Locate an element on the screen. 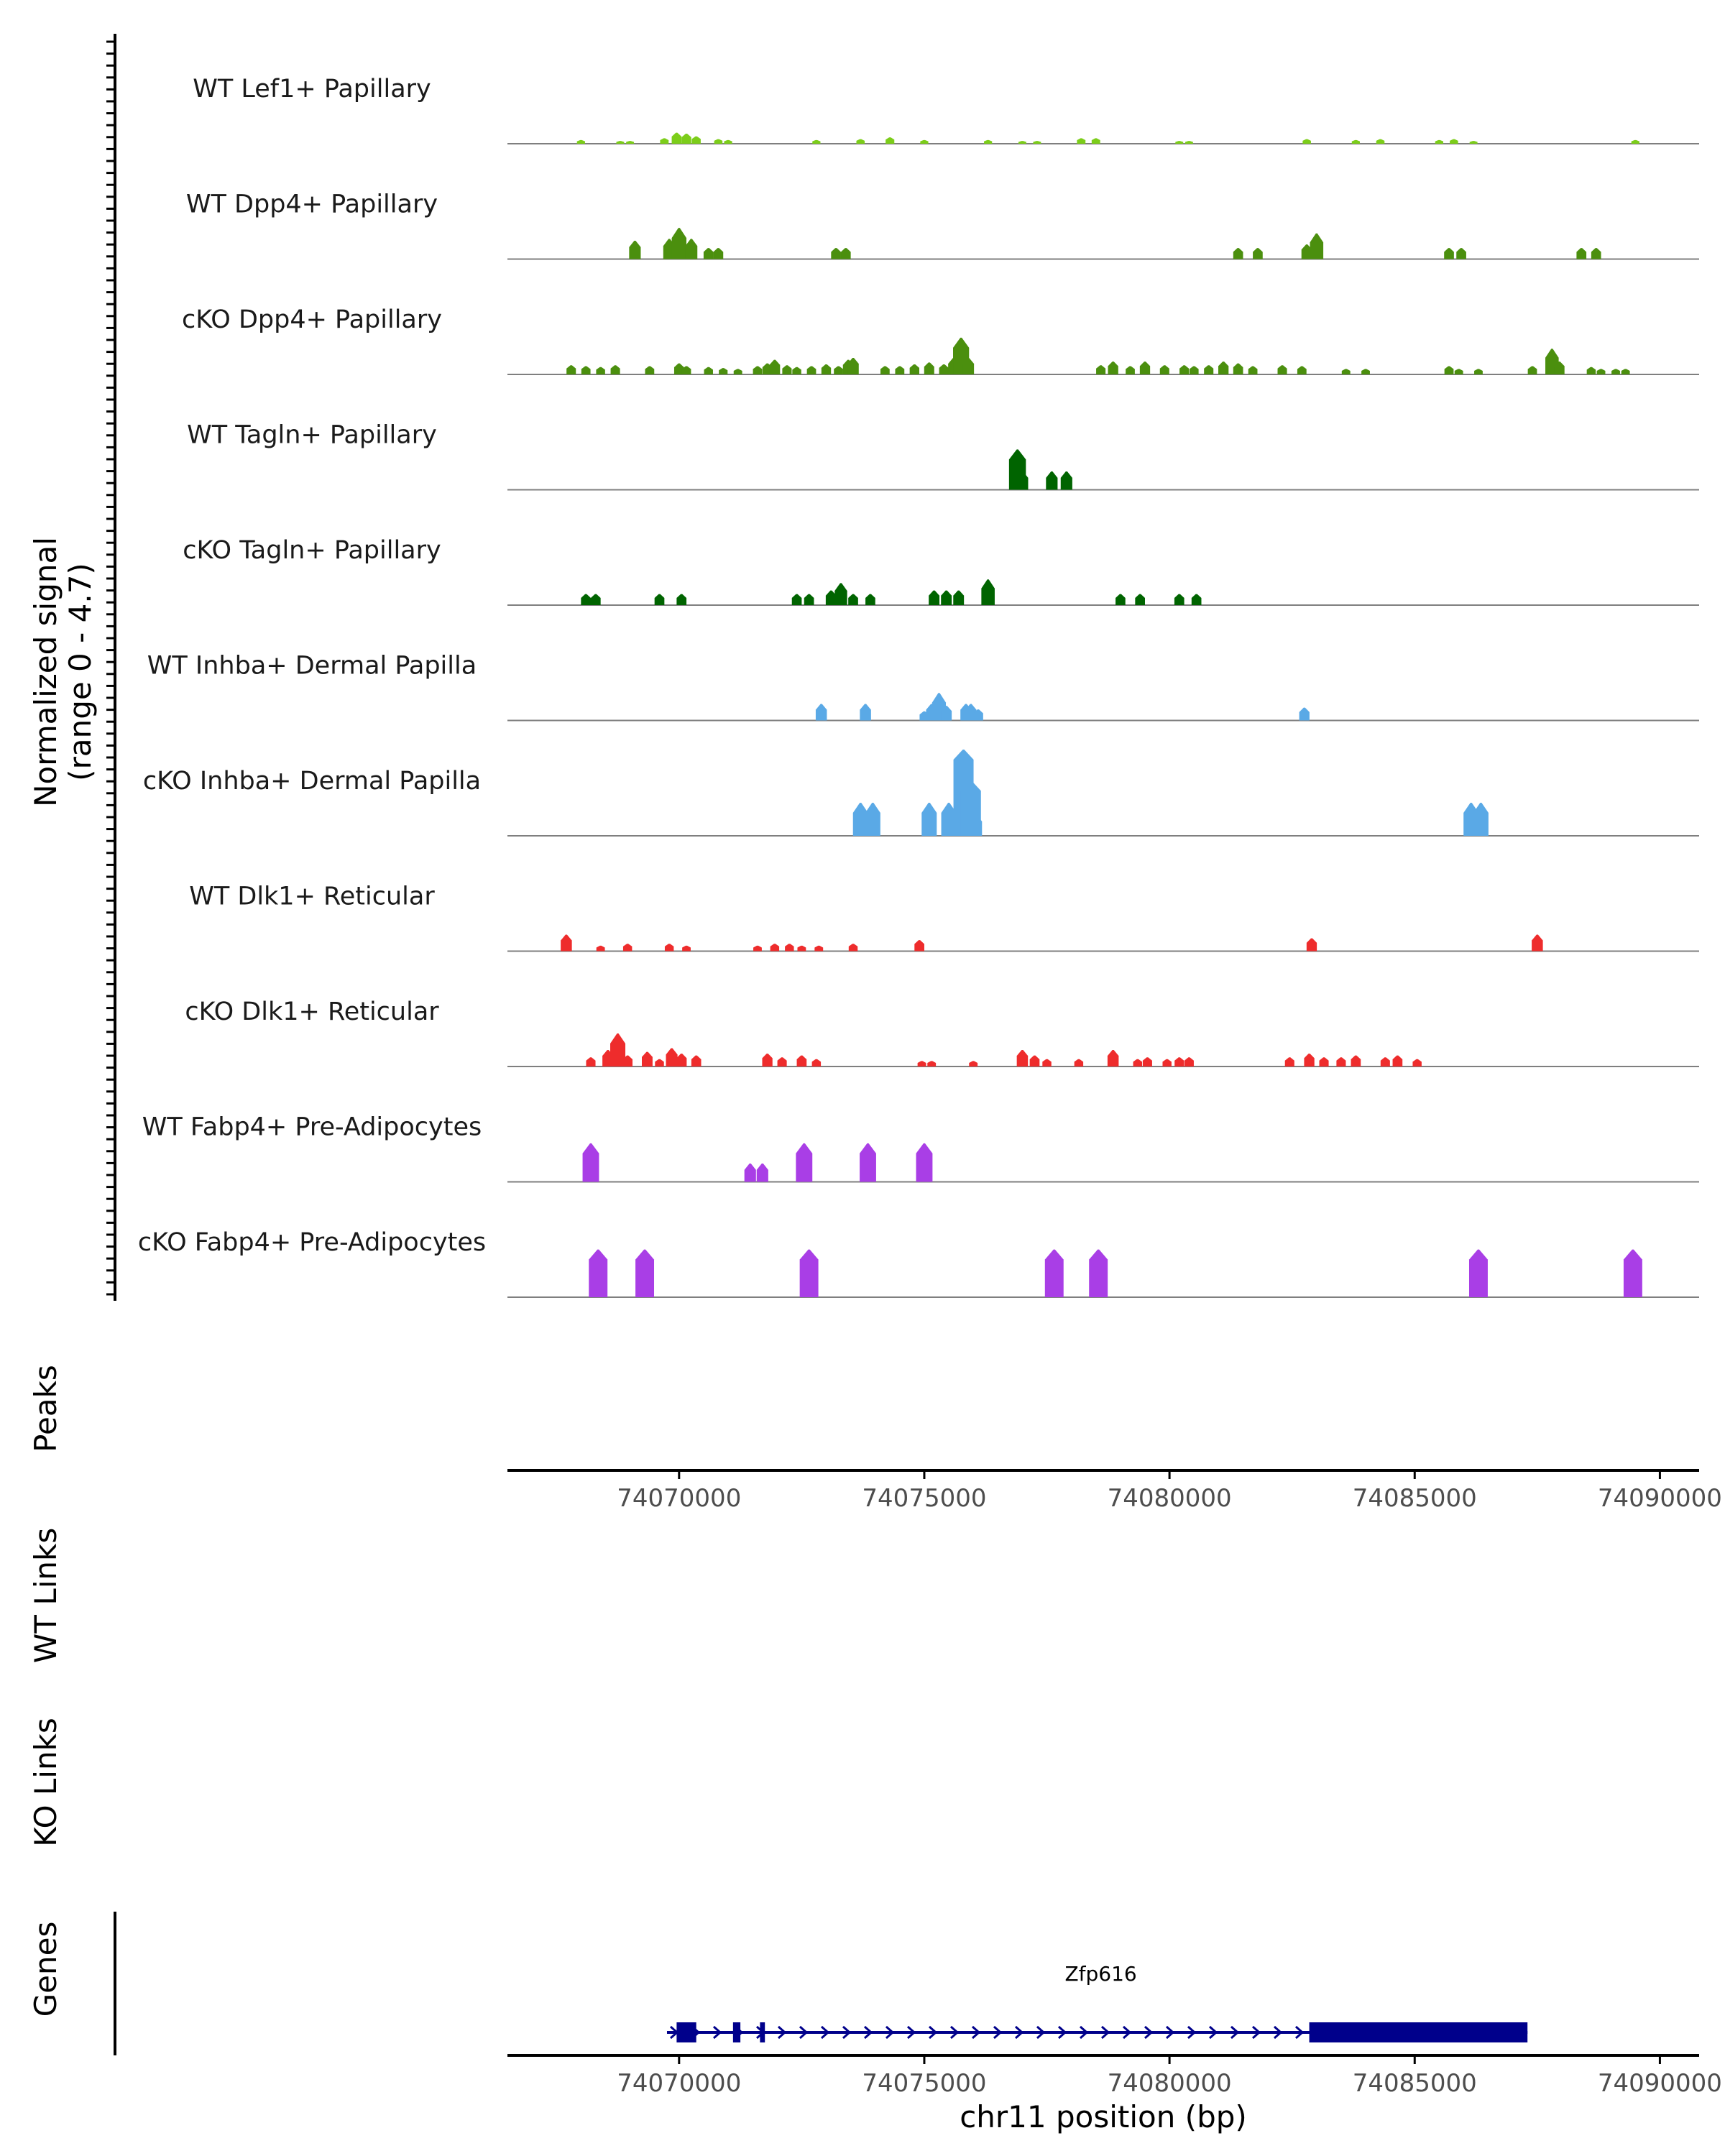 The image size is (1725, 2156). peaks-x-ticks: 74070000 74075000 74080000 74085000 74090000 is located at coordinates (1169, 1492).